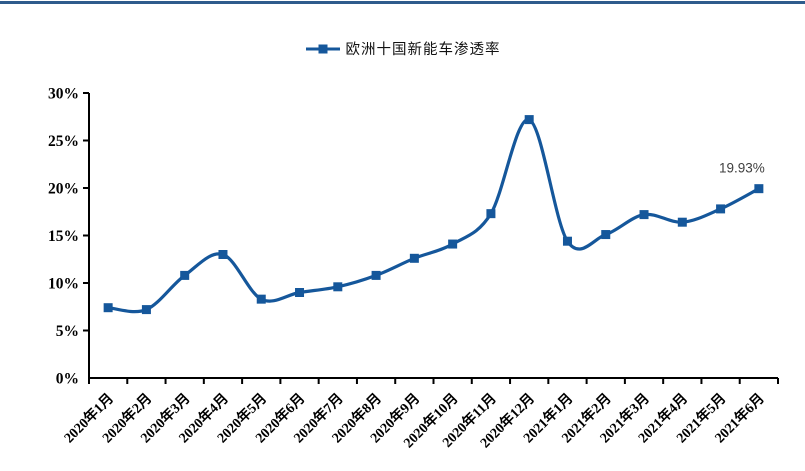 The height and width of the screenshot is (471, 805). I want to click on last-point-value-label: 19.93%, so click(742, 168).